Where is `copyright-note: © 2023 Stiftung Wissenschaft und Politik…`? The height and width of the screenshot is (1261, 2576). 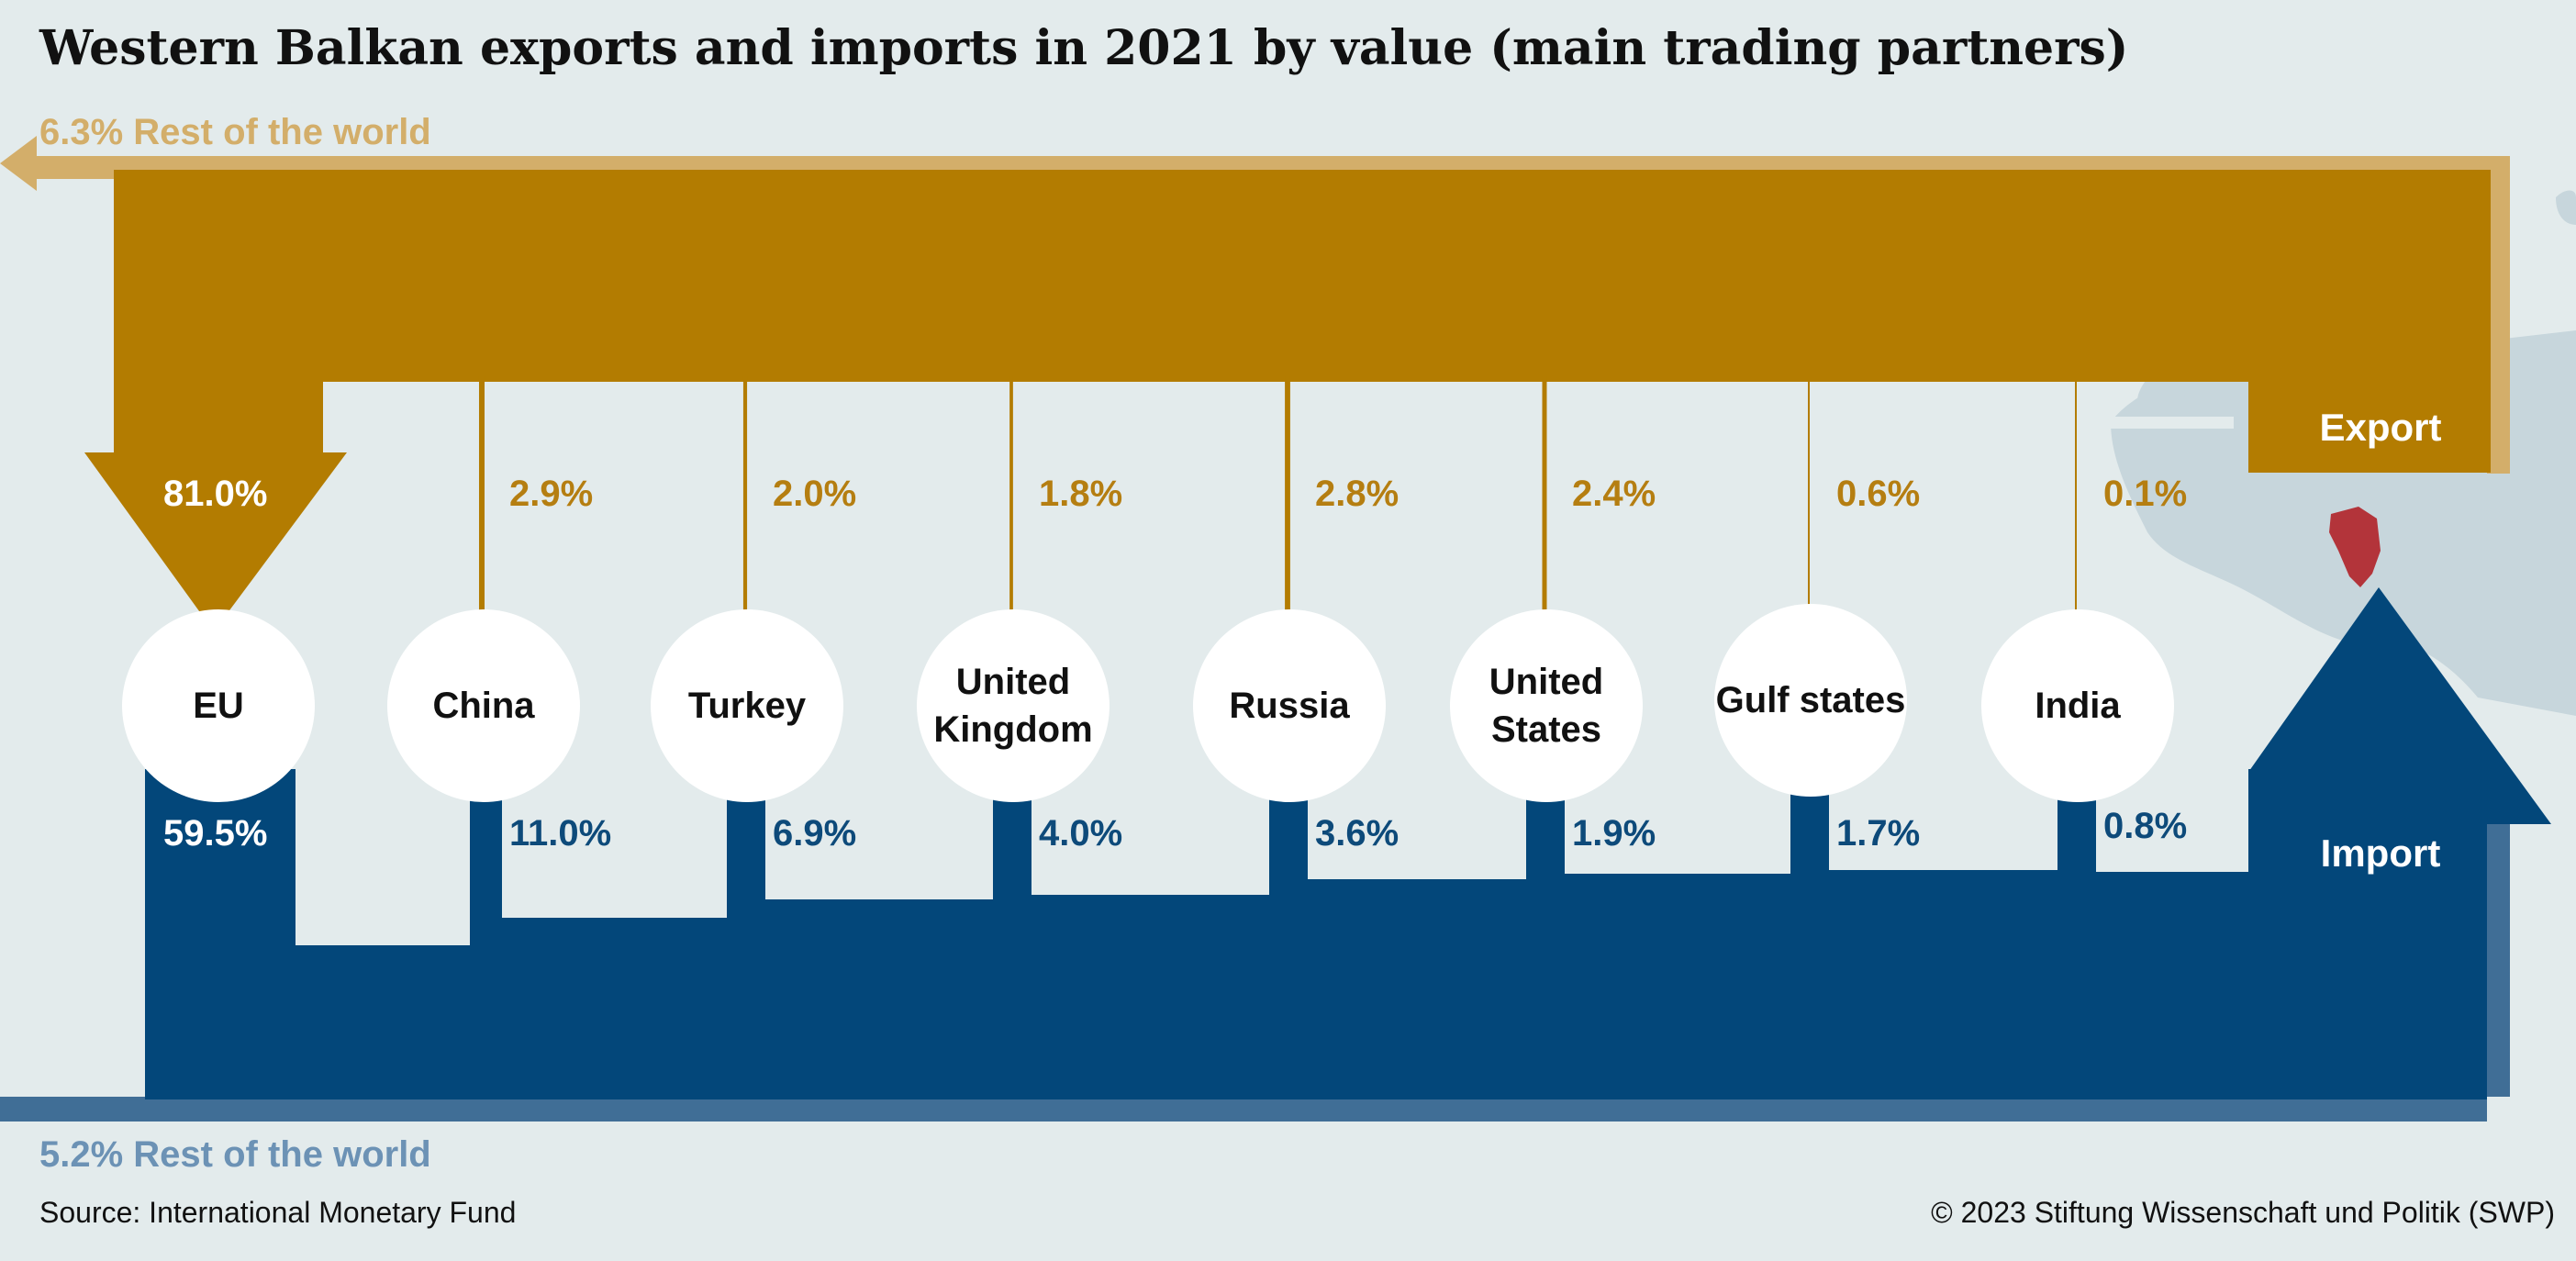
copyright-note: © 2023 Stiftung Wissenschaft und Politik… is located at coordinates (2243, 1212).